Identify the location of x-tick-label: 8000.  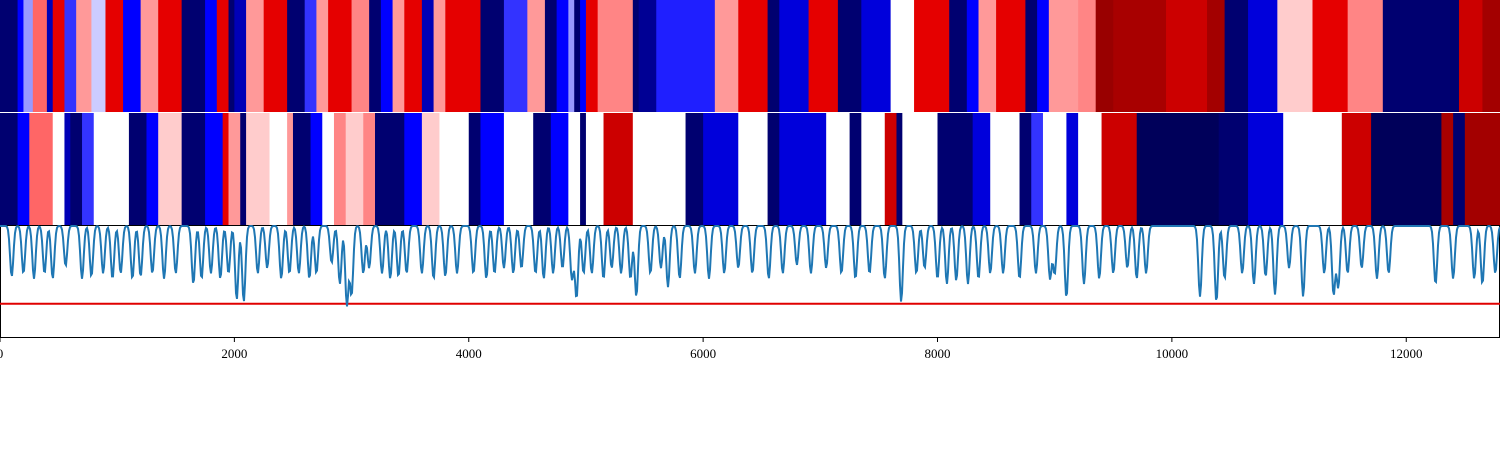
(938, 353).